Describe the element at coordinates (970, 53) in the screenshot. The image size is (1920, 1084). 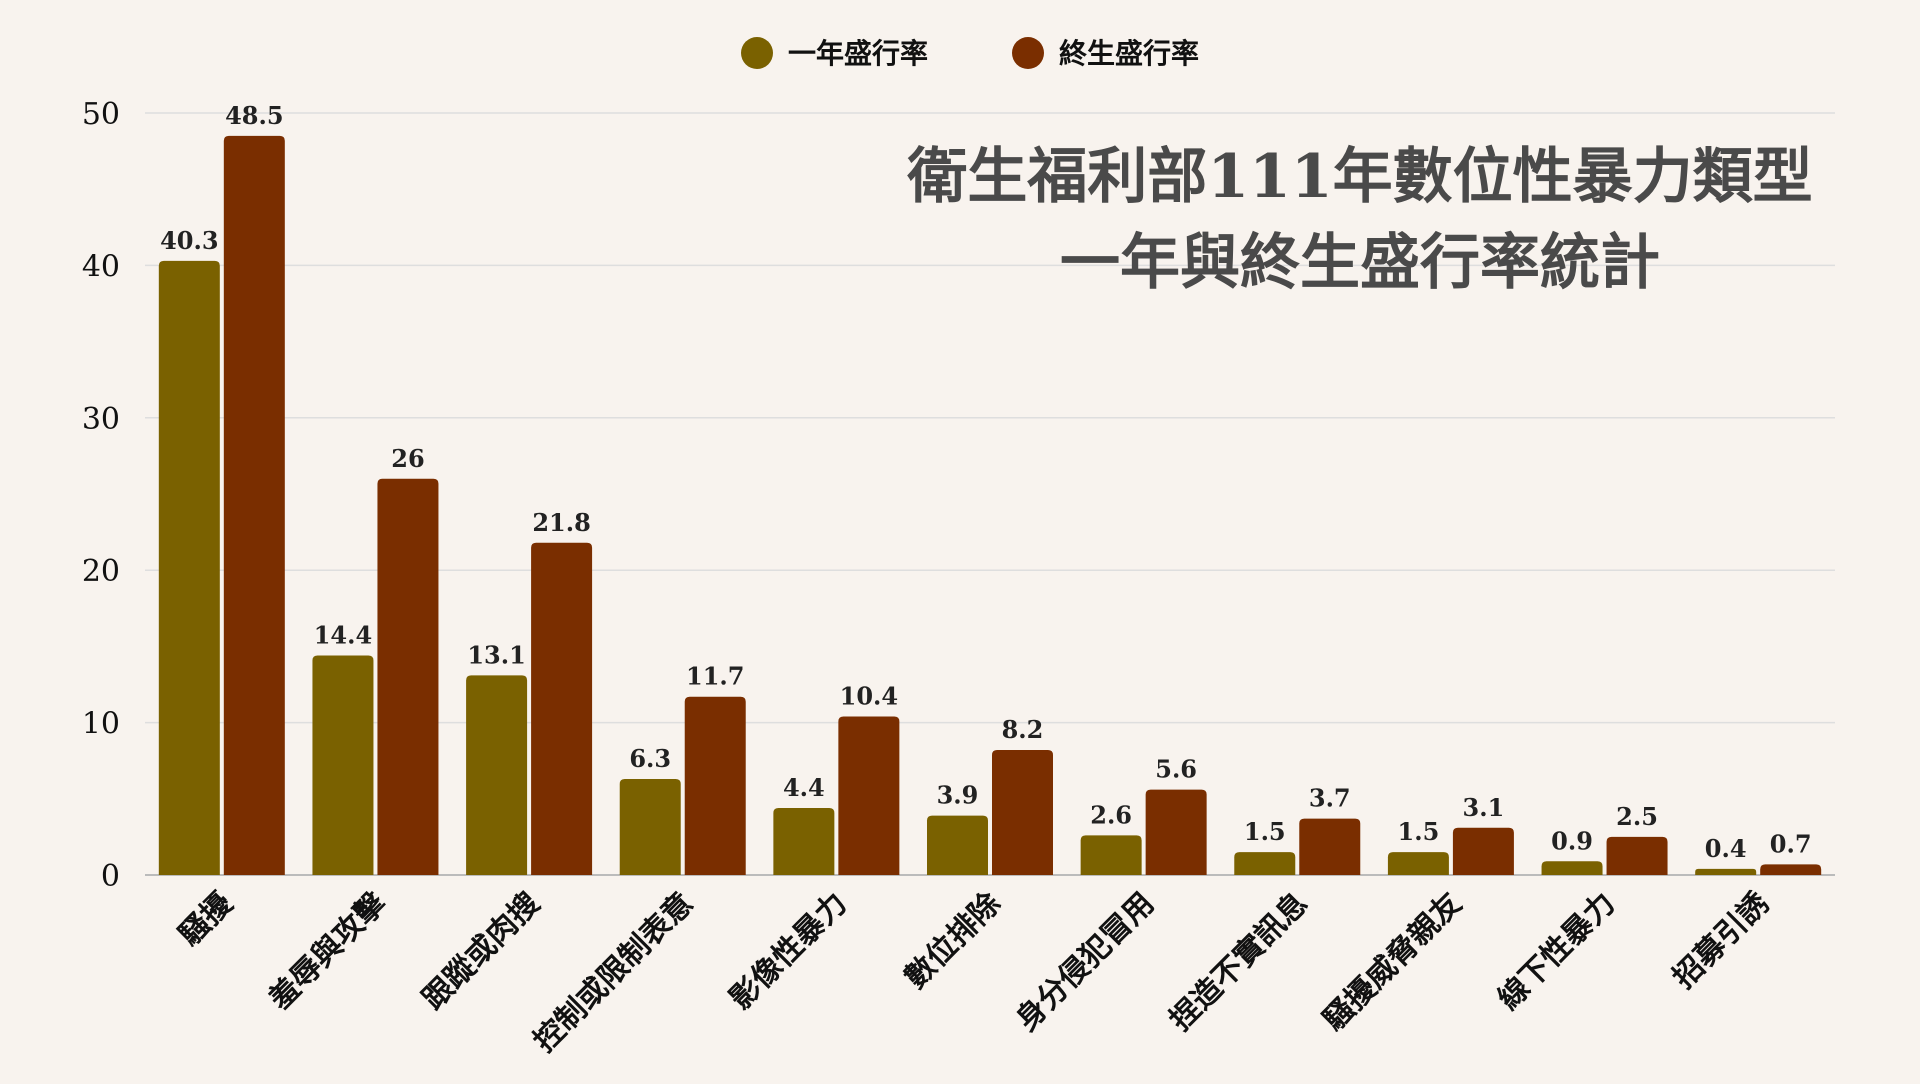
I see `legend: 一年盛行率 終生盛行率` at that location.